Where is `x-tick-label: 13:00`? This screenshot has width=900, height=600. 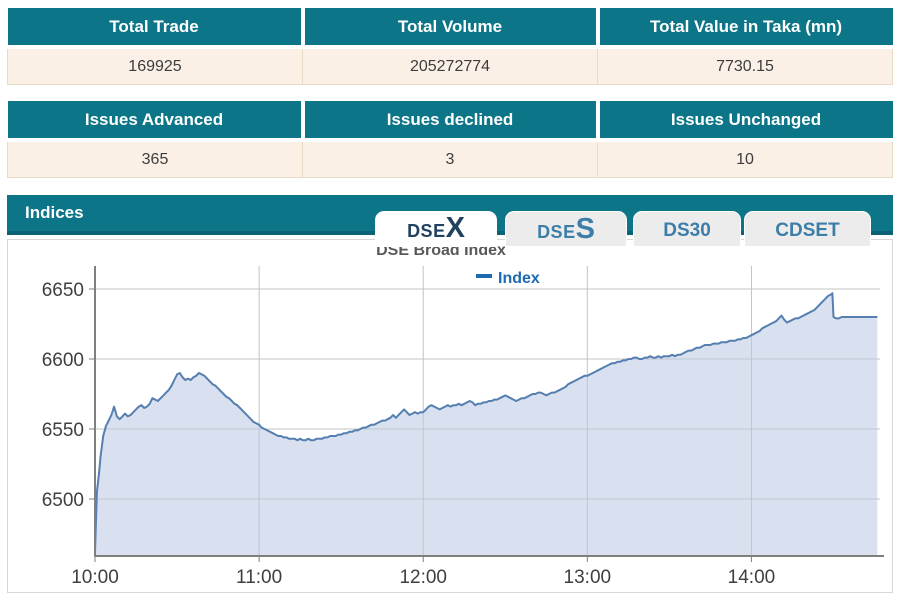 x-tick-label: 13:00 is located at coordinates (588, 577).